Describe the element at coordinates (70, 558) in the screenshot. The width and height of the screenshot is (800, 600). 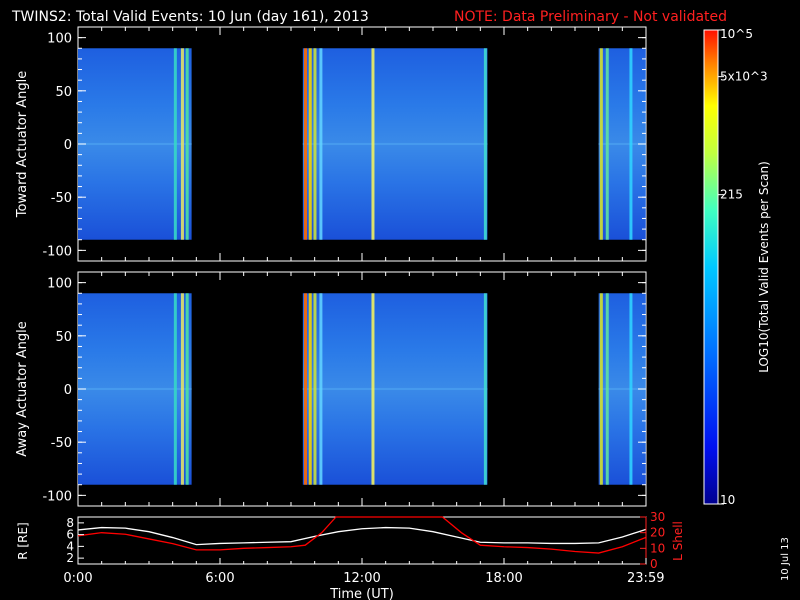
I see `r-tick-label: 2` at that location.